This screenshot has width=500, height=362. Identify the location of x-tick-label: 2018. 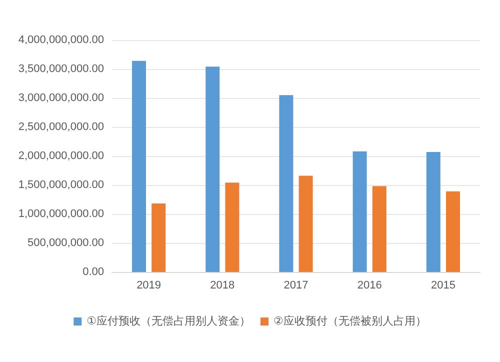
(222, 286).